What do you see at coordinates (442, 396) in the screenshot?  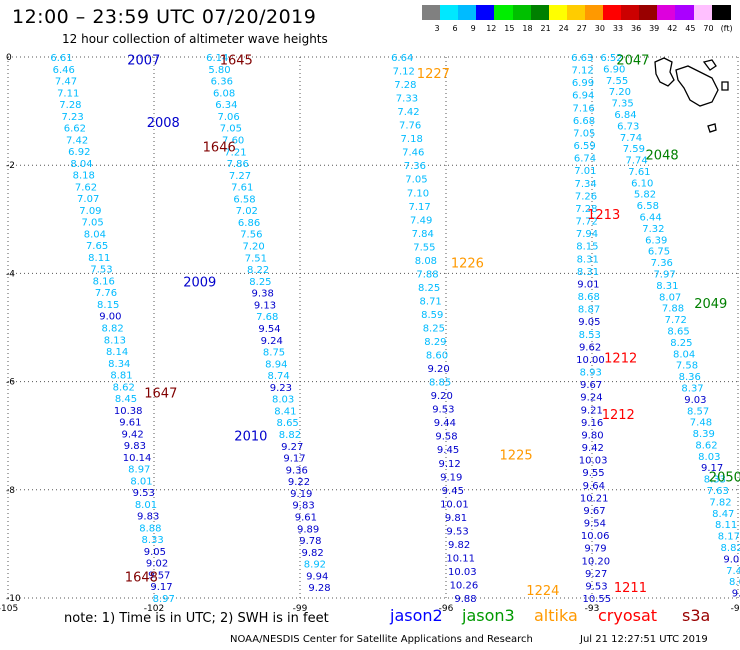 I see `swh-value: 9.20` at bounding box center [442, 396].